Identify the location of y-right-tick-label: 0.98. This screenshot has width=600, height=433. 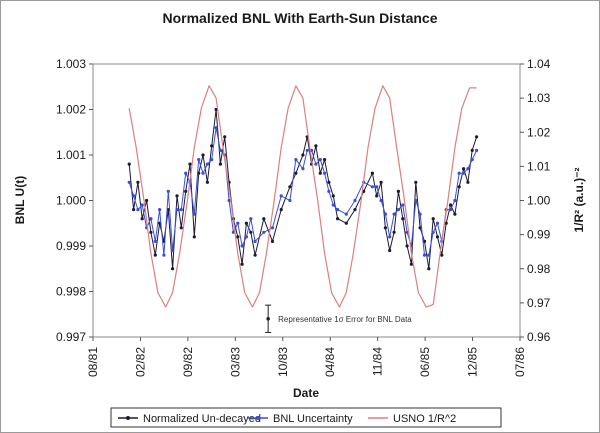
(539, 269).